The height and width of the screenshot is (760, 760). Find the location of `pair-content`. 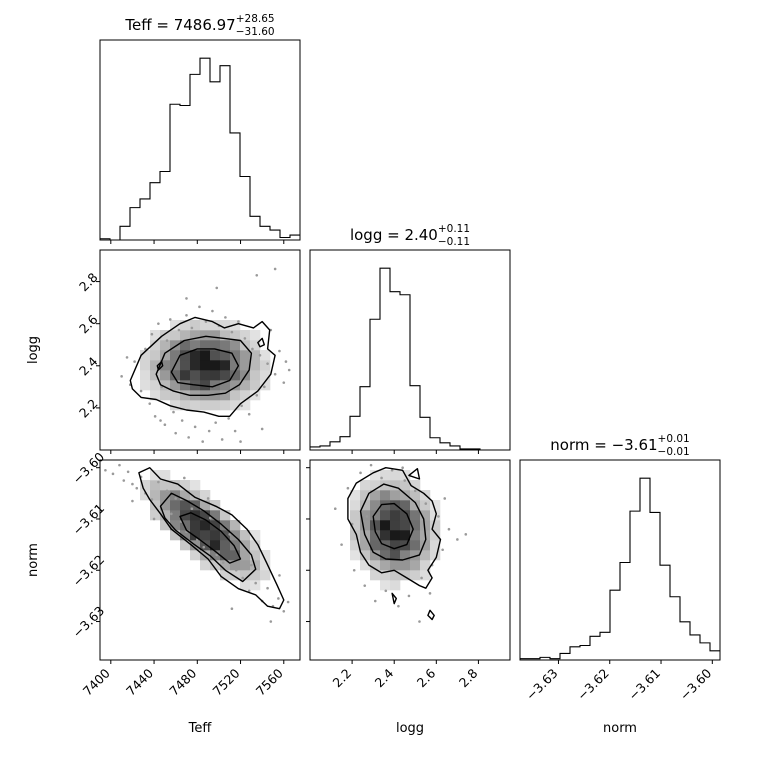

pair-content is located at coordinates (200, 560).